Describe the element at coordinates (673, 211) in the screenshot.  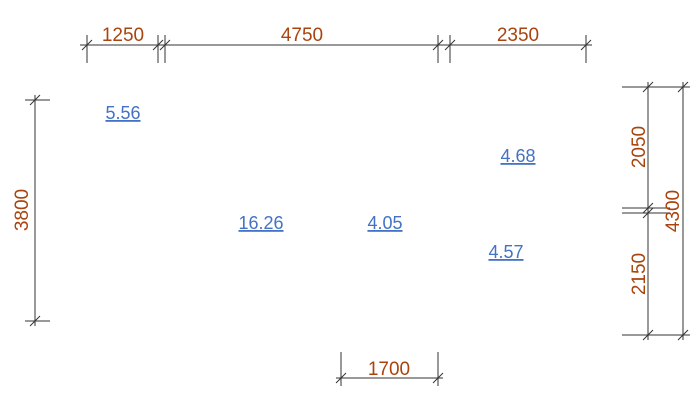
I see `dimension-label: 4300` at that location.